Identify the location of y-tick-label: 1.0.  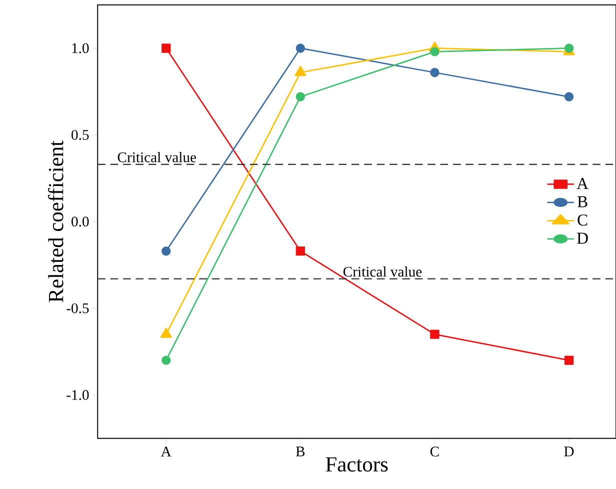
(80, 48).